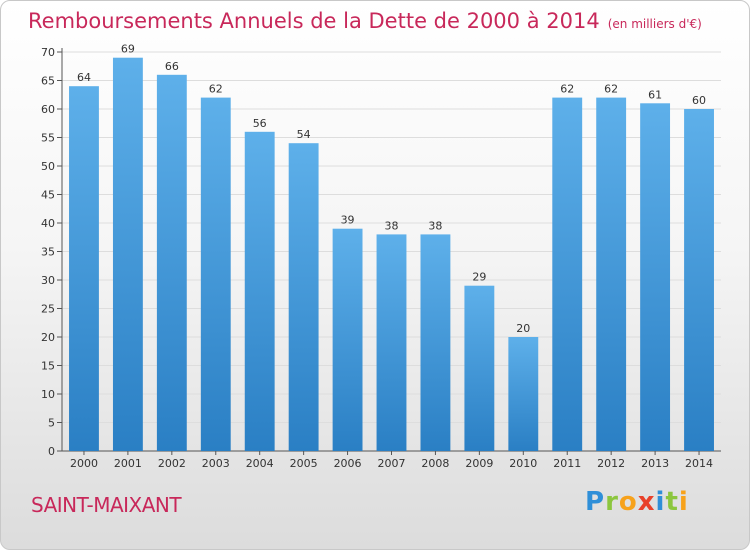  Describe the element at coordinates (392, 463) in the screenshot. I see `x-tick-label: 2007` at that location.